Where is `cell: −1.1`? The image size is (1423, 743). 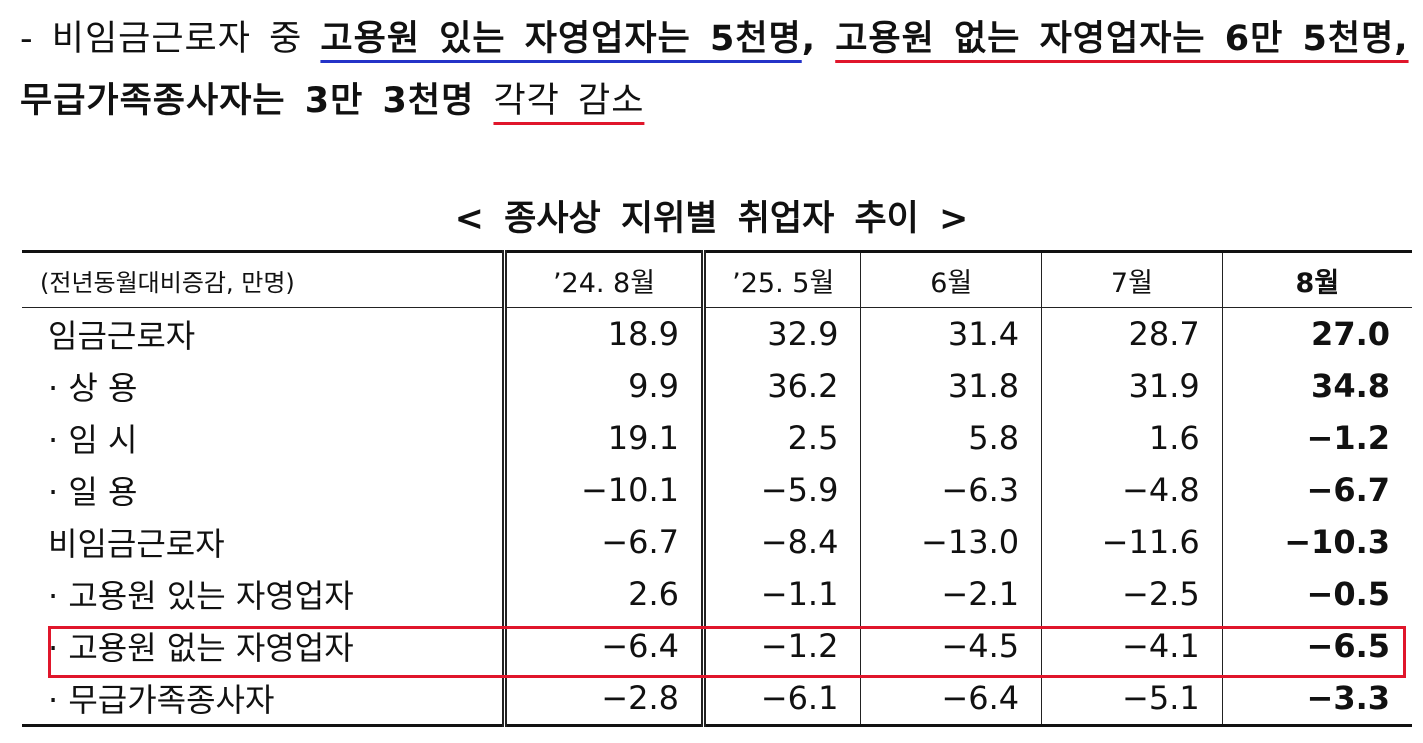
cell: −1.1 is located at coordinates (780, 594).